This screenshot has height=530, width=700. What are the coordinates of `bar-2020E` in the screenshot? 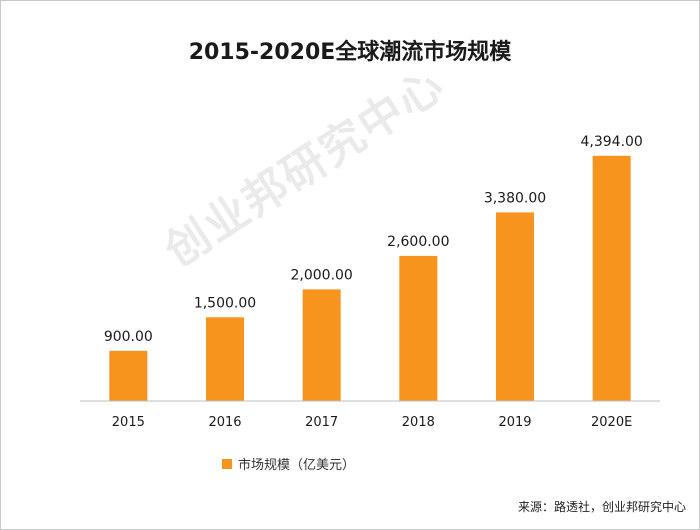 It's located at (611, 278).